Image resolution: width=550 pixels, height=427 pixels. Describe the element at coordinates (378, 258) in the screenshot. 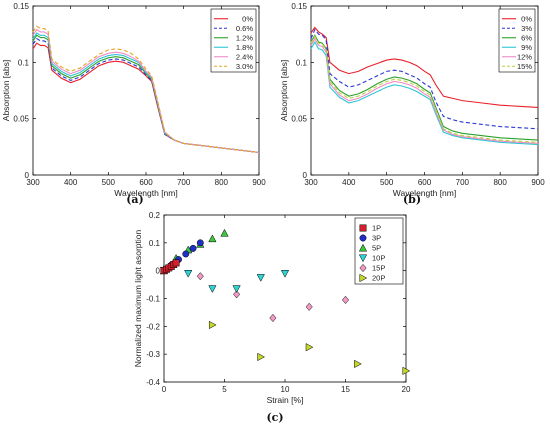

I see `legend-label: 10P` at that location.